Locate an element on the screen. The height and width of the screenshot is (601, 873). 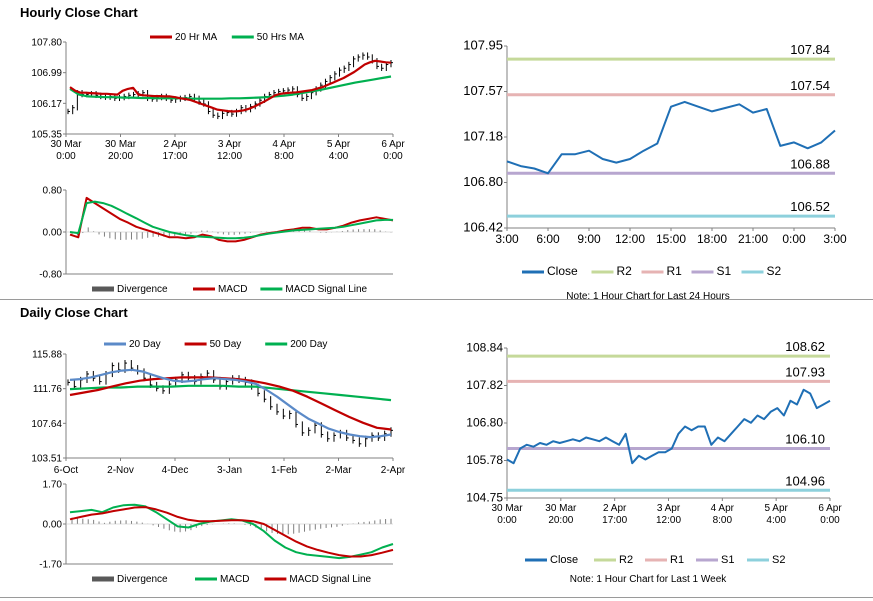
daily-ma200-line is located at coordinates (230, 393).